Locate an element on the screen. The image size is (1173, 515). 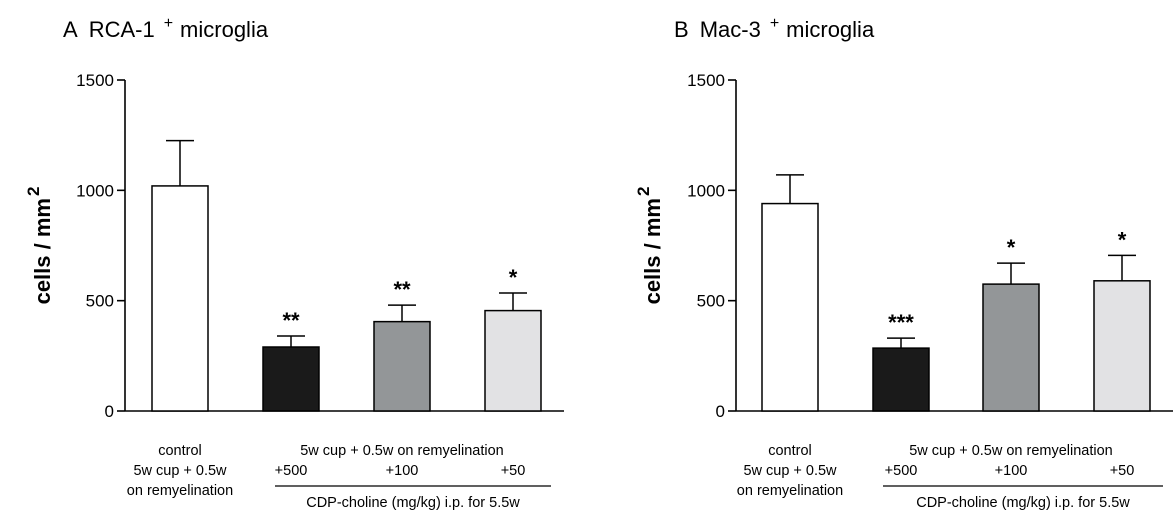
panel-letter: B is located at coordinates (681, 29).